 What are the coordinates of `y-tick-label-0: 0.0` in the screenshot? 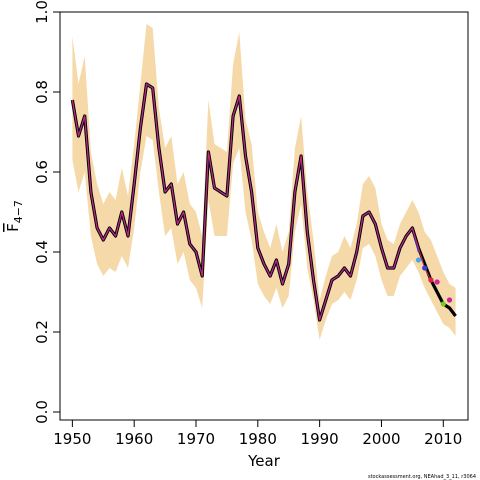 It's located at (42, 412).